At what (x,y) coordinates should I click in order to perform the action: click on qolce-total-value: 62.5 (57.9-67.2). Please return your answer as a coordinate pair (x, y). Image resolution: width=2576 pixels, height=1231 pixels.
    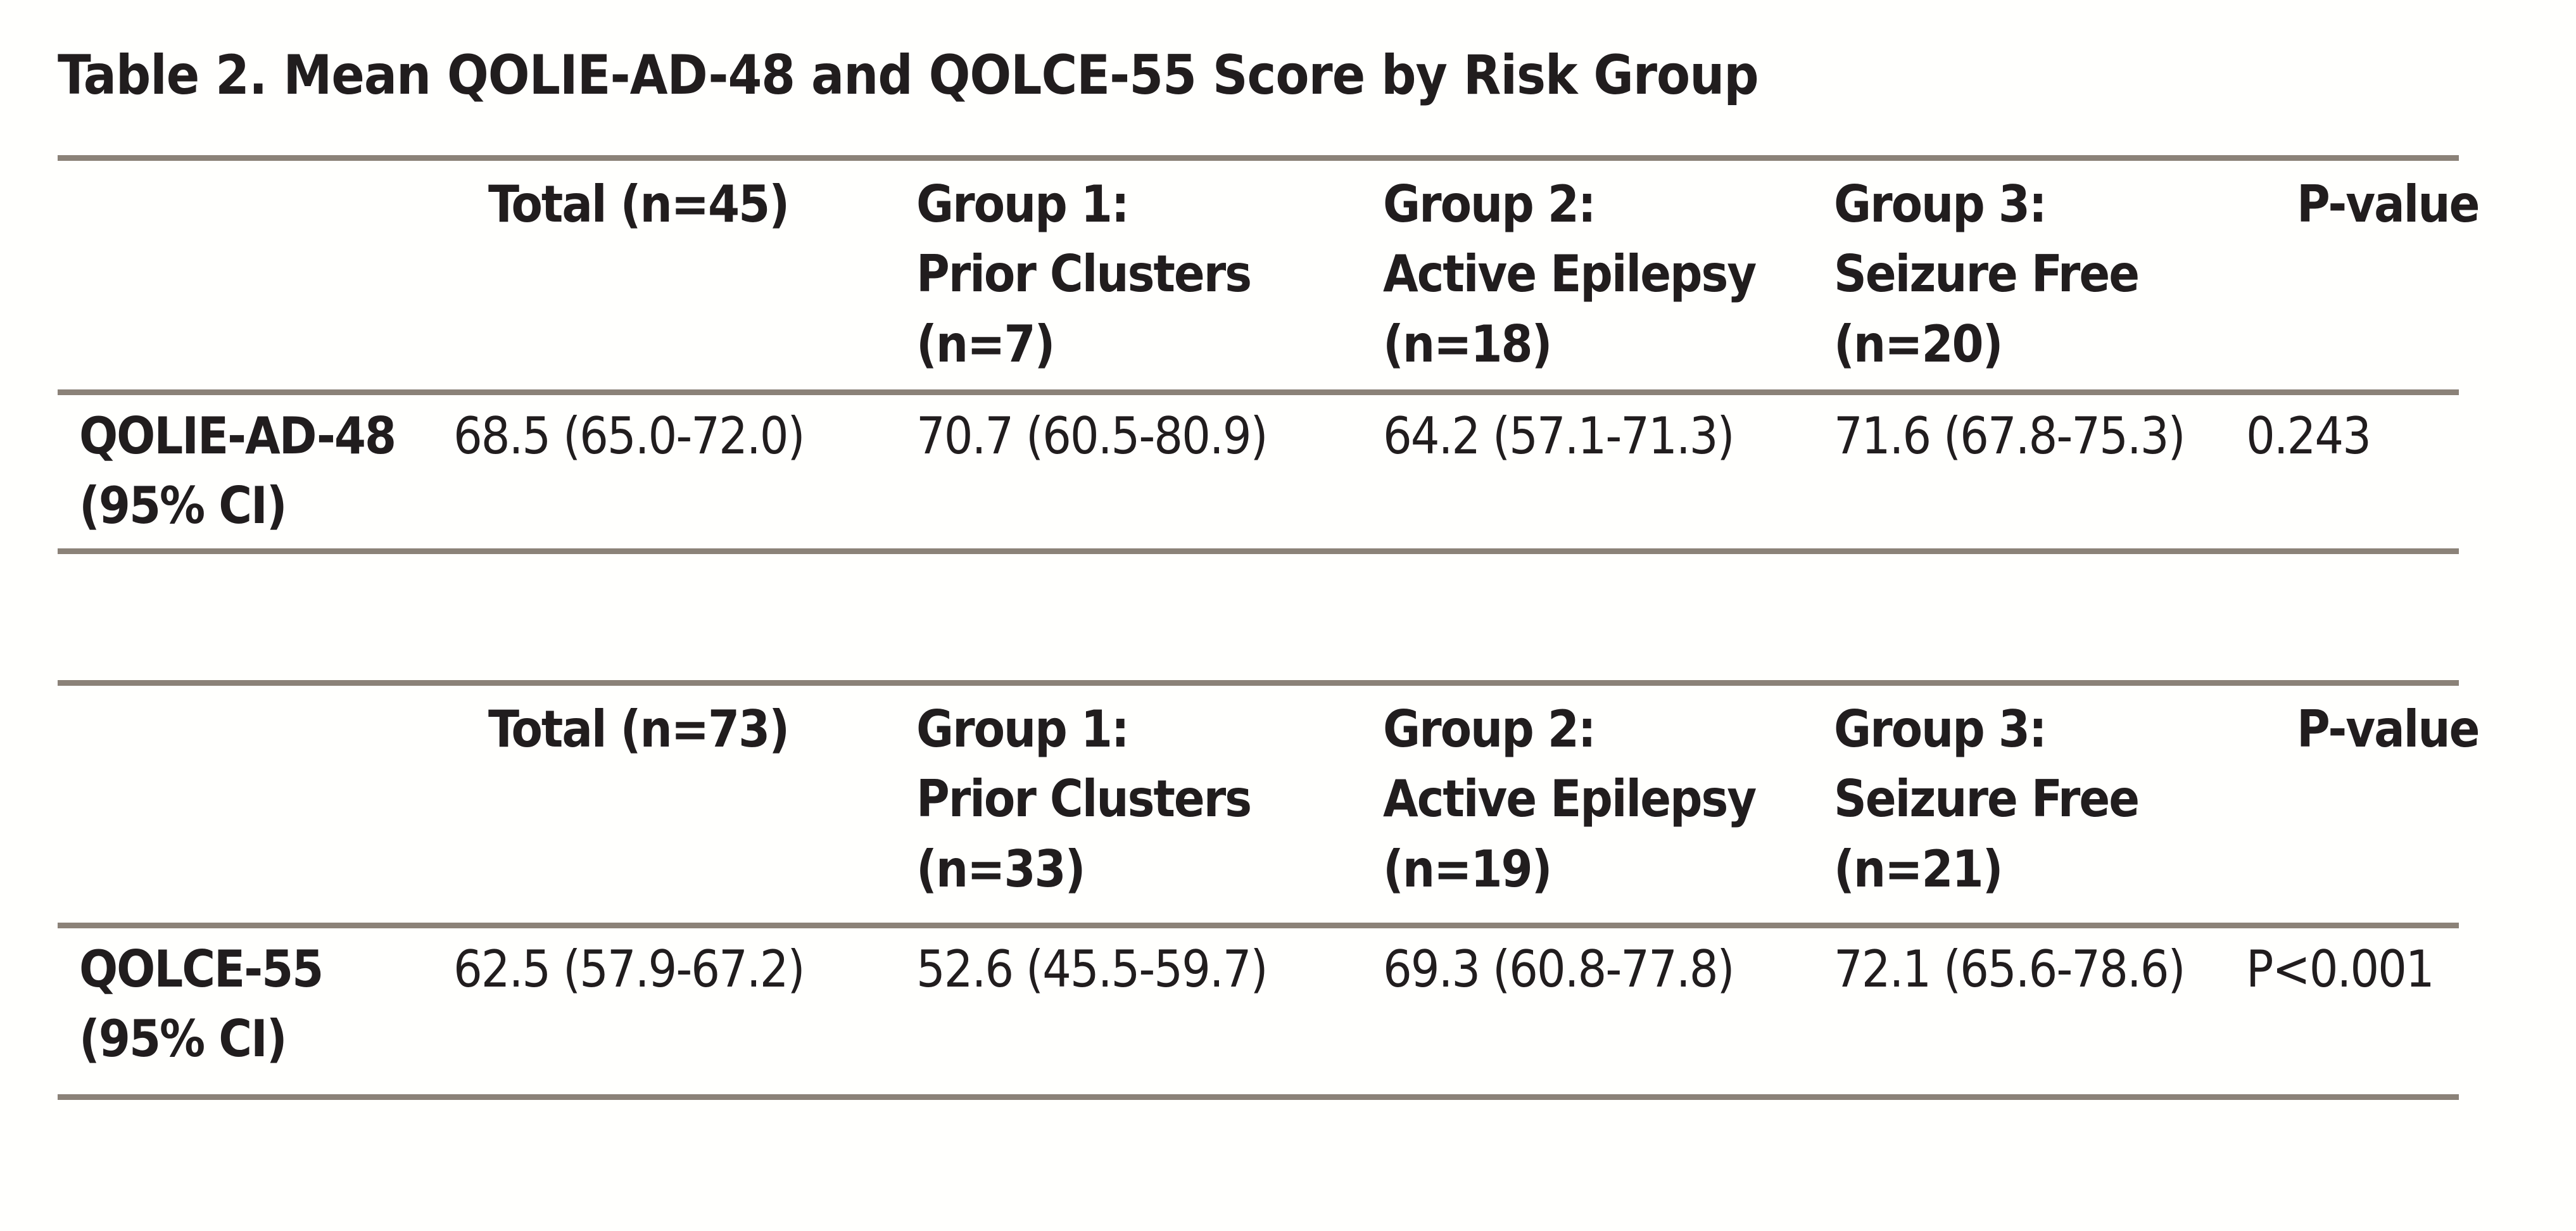
    Looking at the image, I should click on (629, 969).